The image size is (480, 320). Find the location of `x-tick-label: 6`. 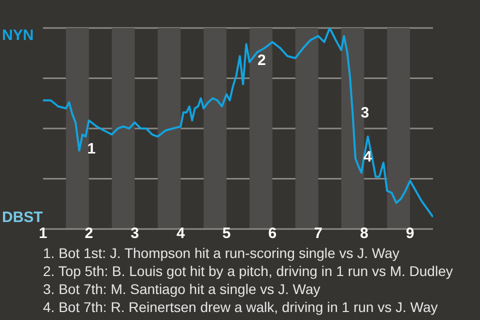

x-tick-label: 6 is located at coordinates (272, 233).